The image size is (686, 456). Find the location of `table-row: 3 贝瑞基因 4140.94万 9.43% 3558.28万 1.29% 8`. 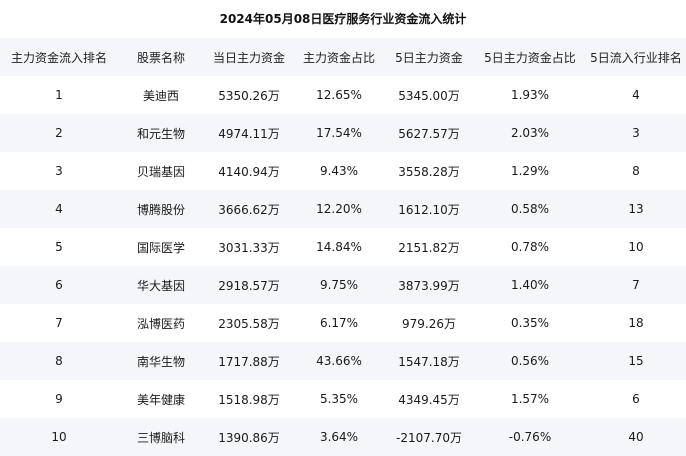

table-row: 3 贝瑞基因 4140.94万 9.43% 3558.28万 1.29% 8 is located at coordinates (343, 171).